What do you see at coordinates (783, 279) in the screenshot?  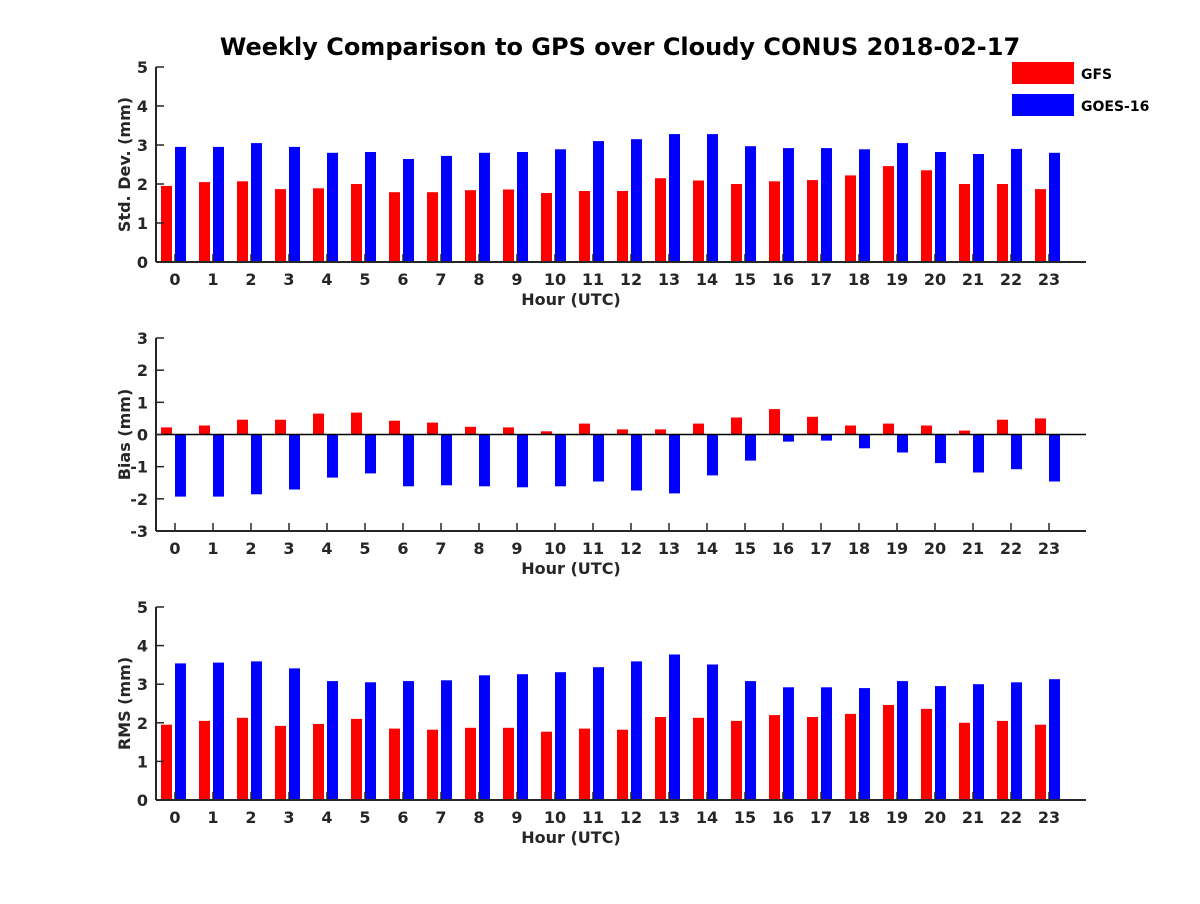 I see `x-tick-label: 16` at bounding box center [783, 279].